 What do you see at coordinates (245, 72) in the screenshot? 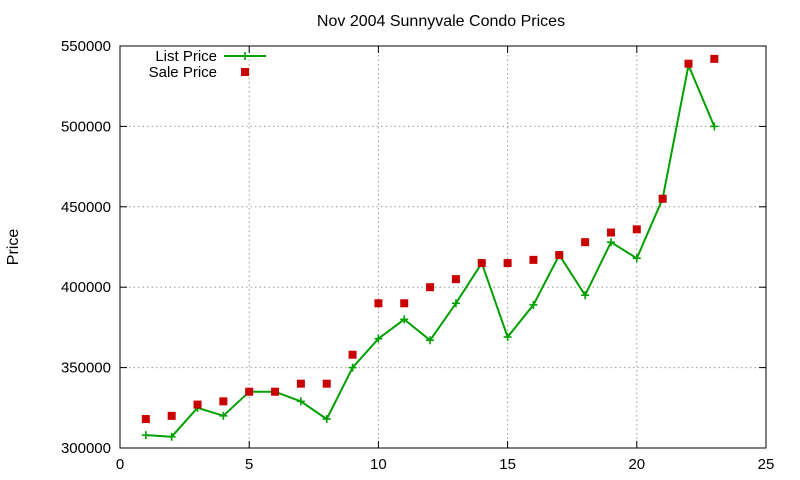
I see `legend-sample-sale-price-marker` at bounding box center [245, 72].